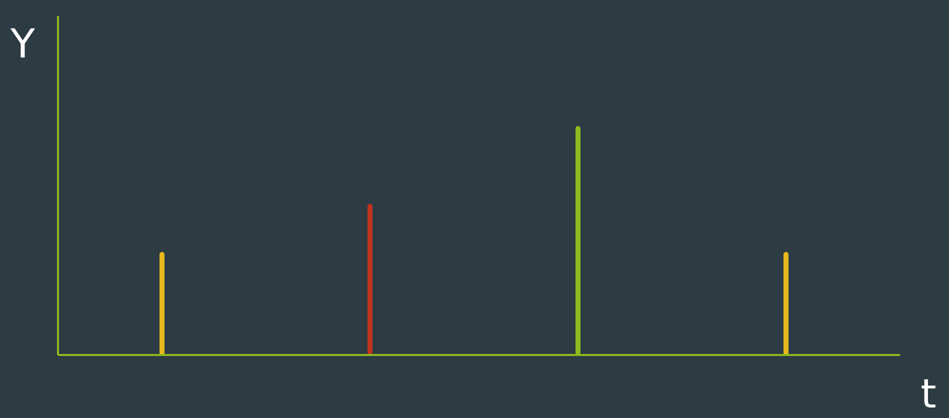 This screenshot has height=418, width=949. What do you see at coordinates (928, 395) in the screenshot?
I see `x-axis-title: t` at bounding box center [928, 395].